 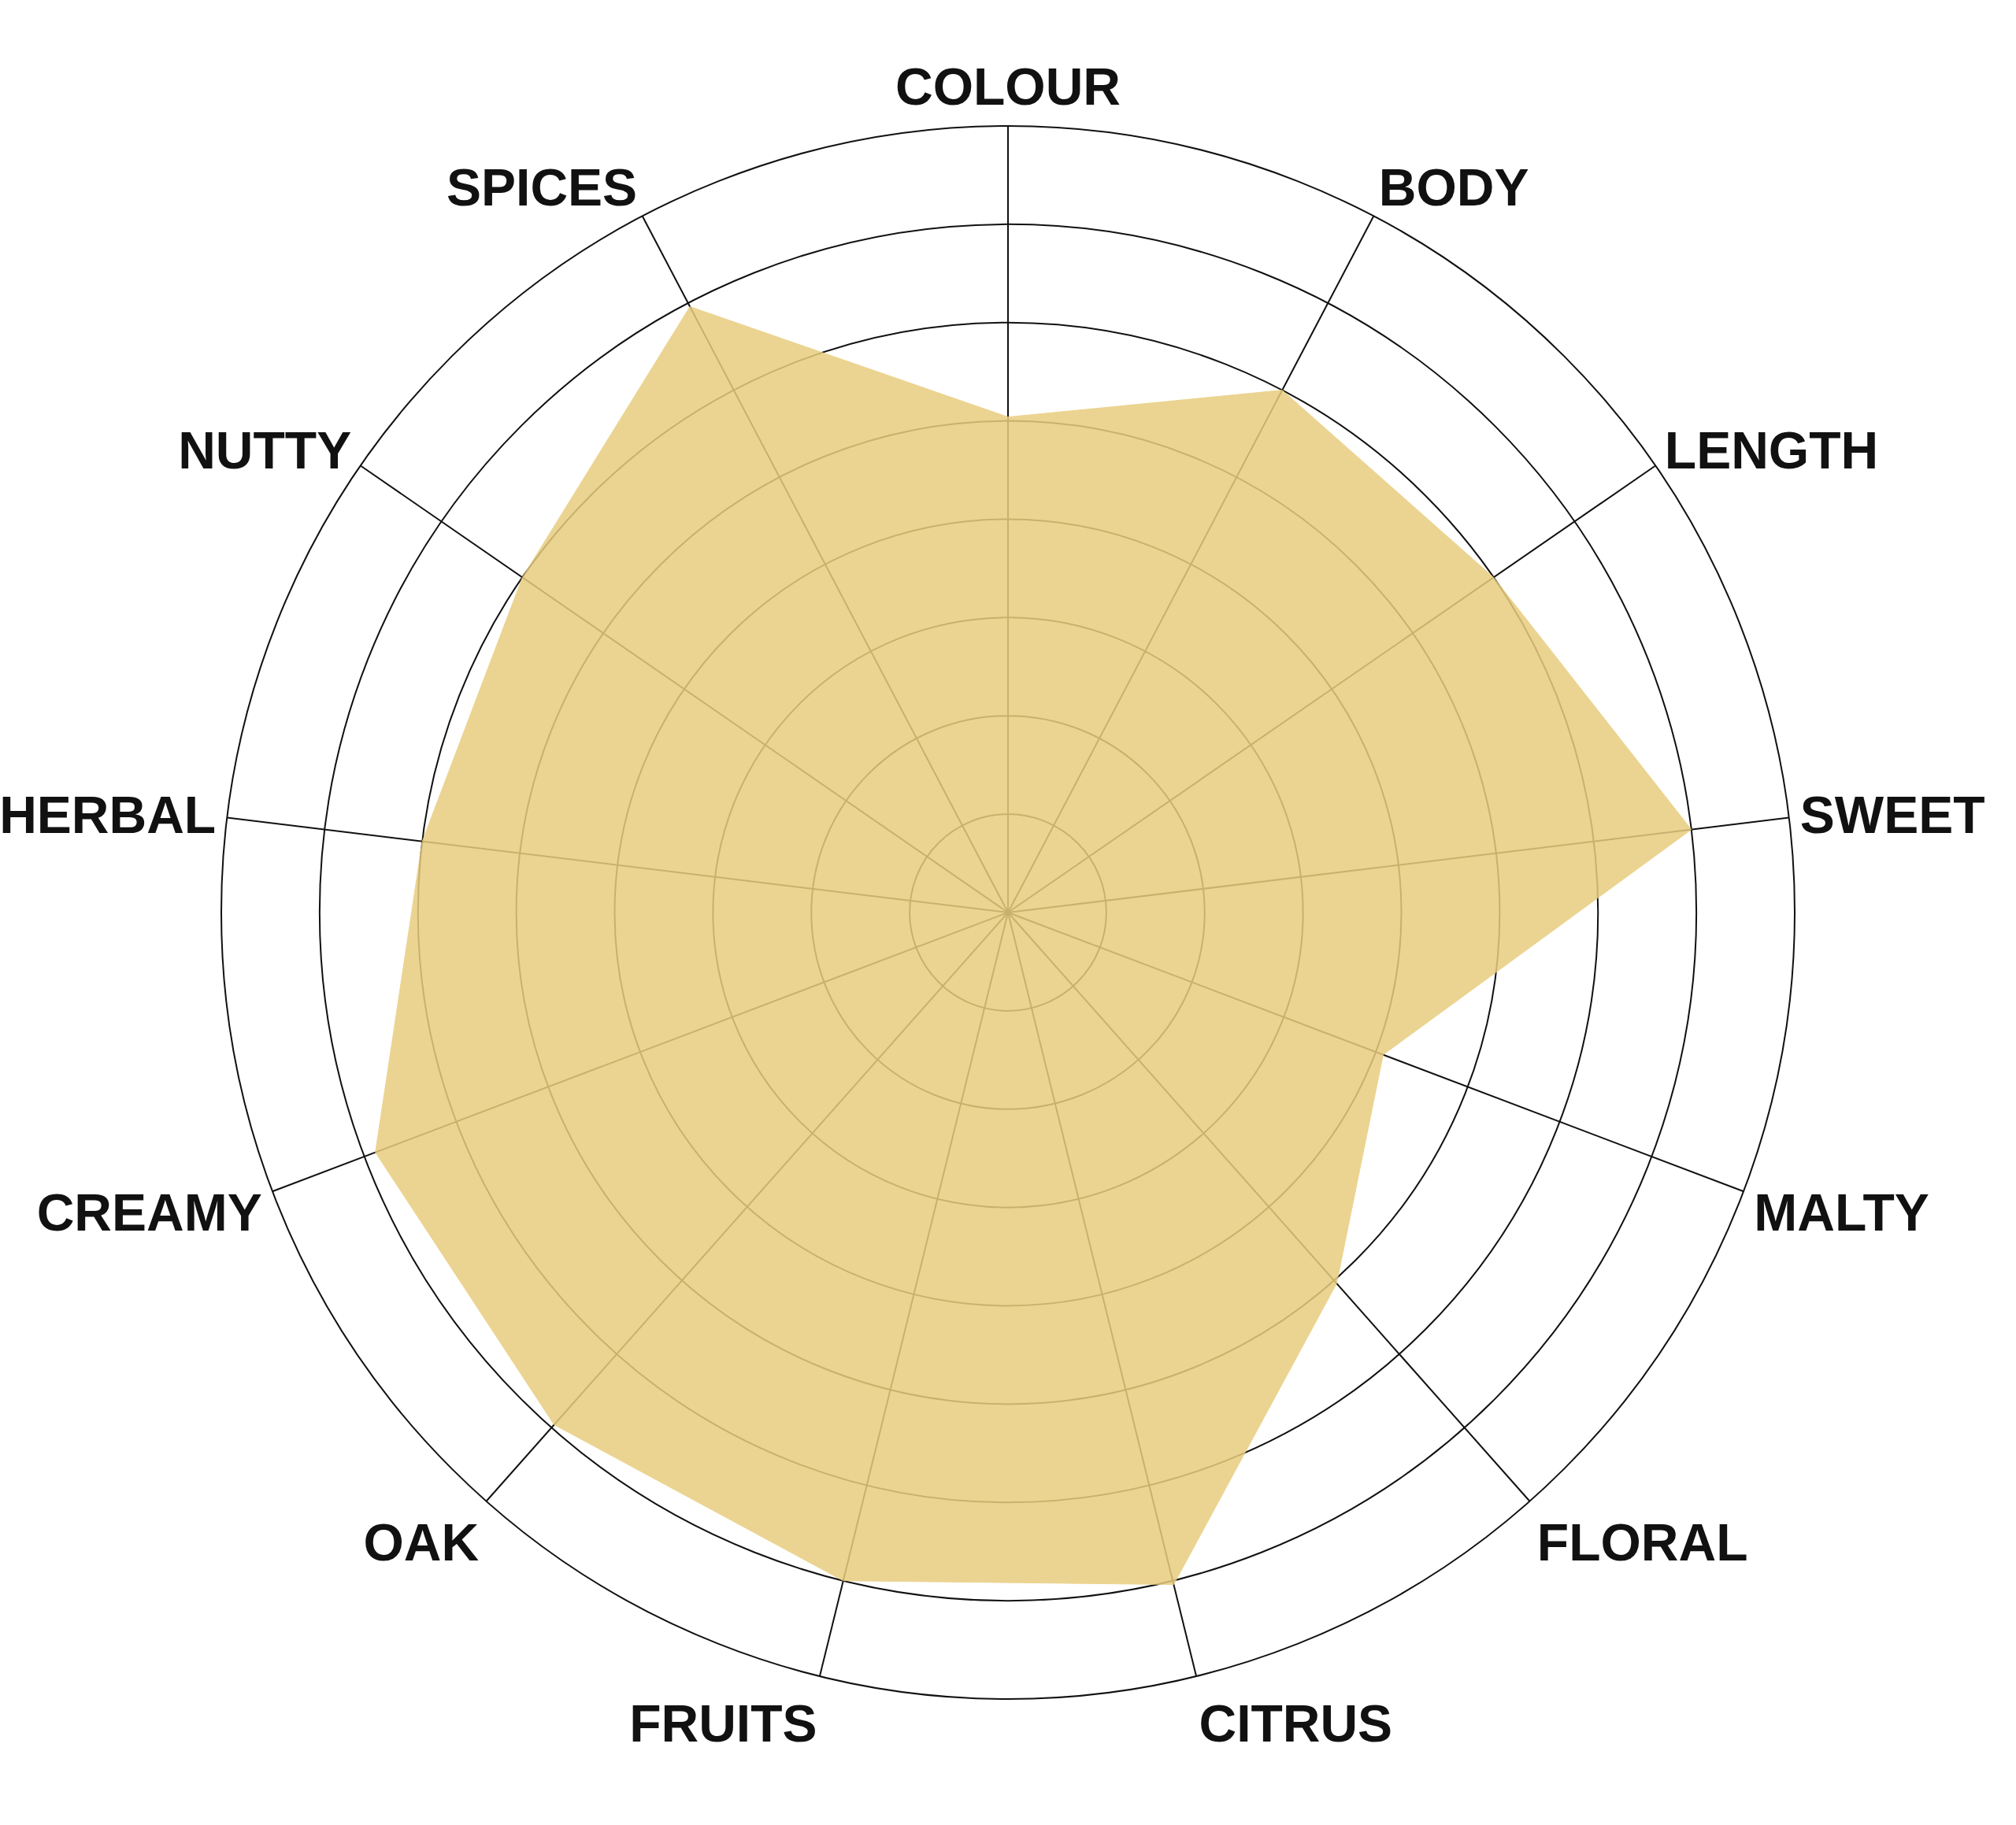 What do you see at coordinates (542, 187) in the screenshot?
I see `spoke-label: SPICES` at bounding box center [542, 187].